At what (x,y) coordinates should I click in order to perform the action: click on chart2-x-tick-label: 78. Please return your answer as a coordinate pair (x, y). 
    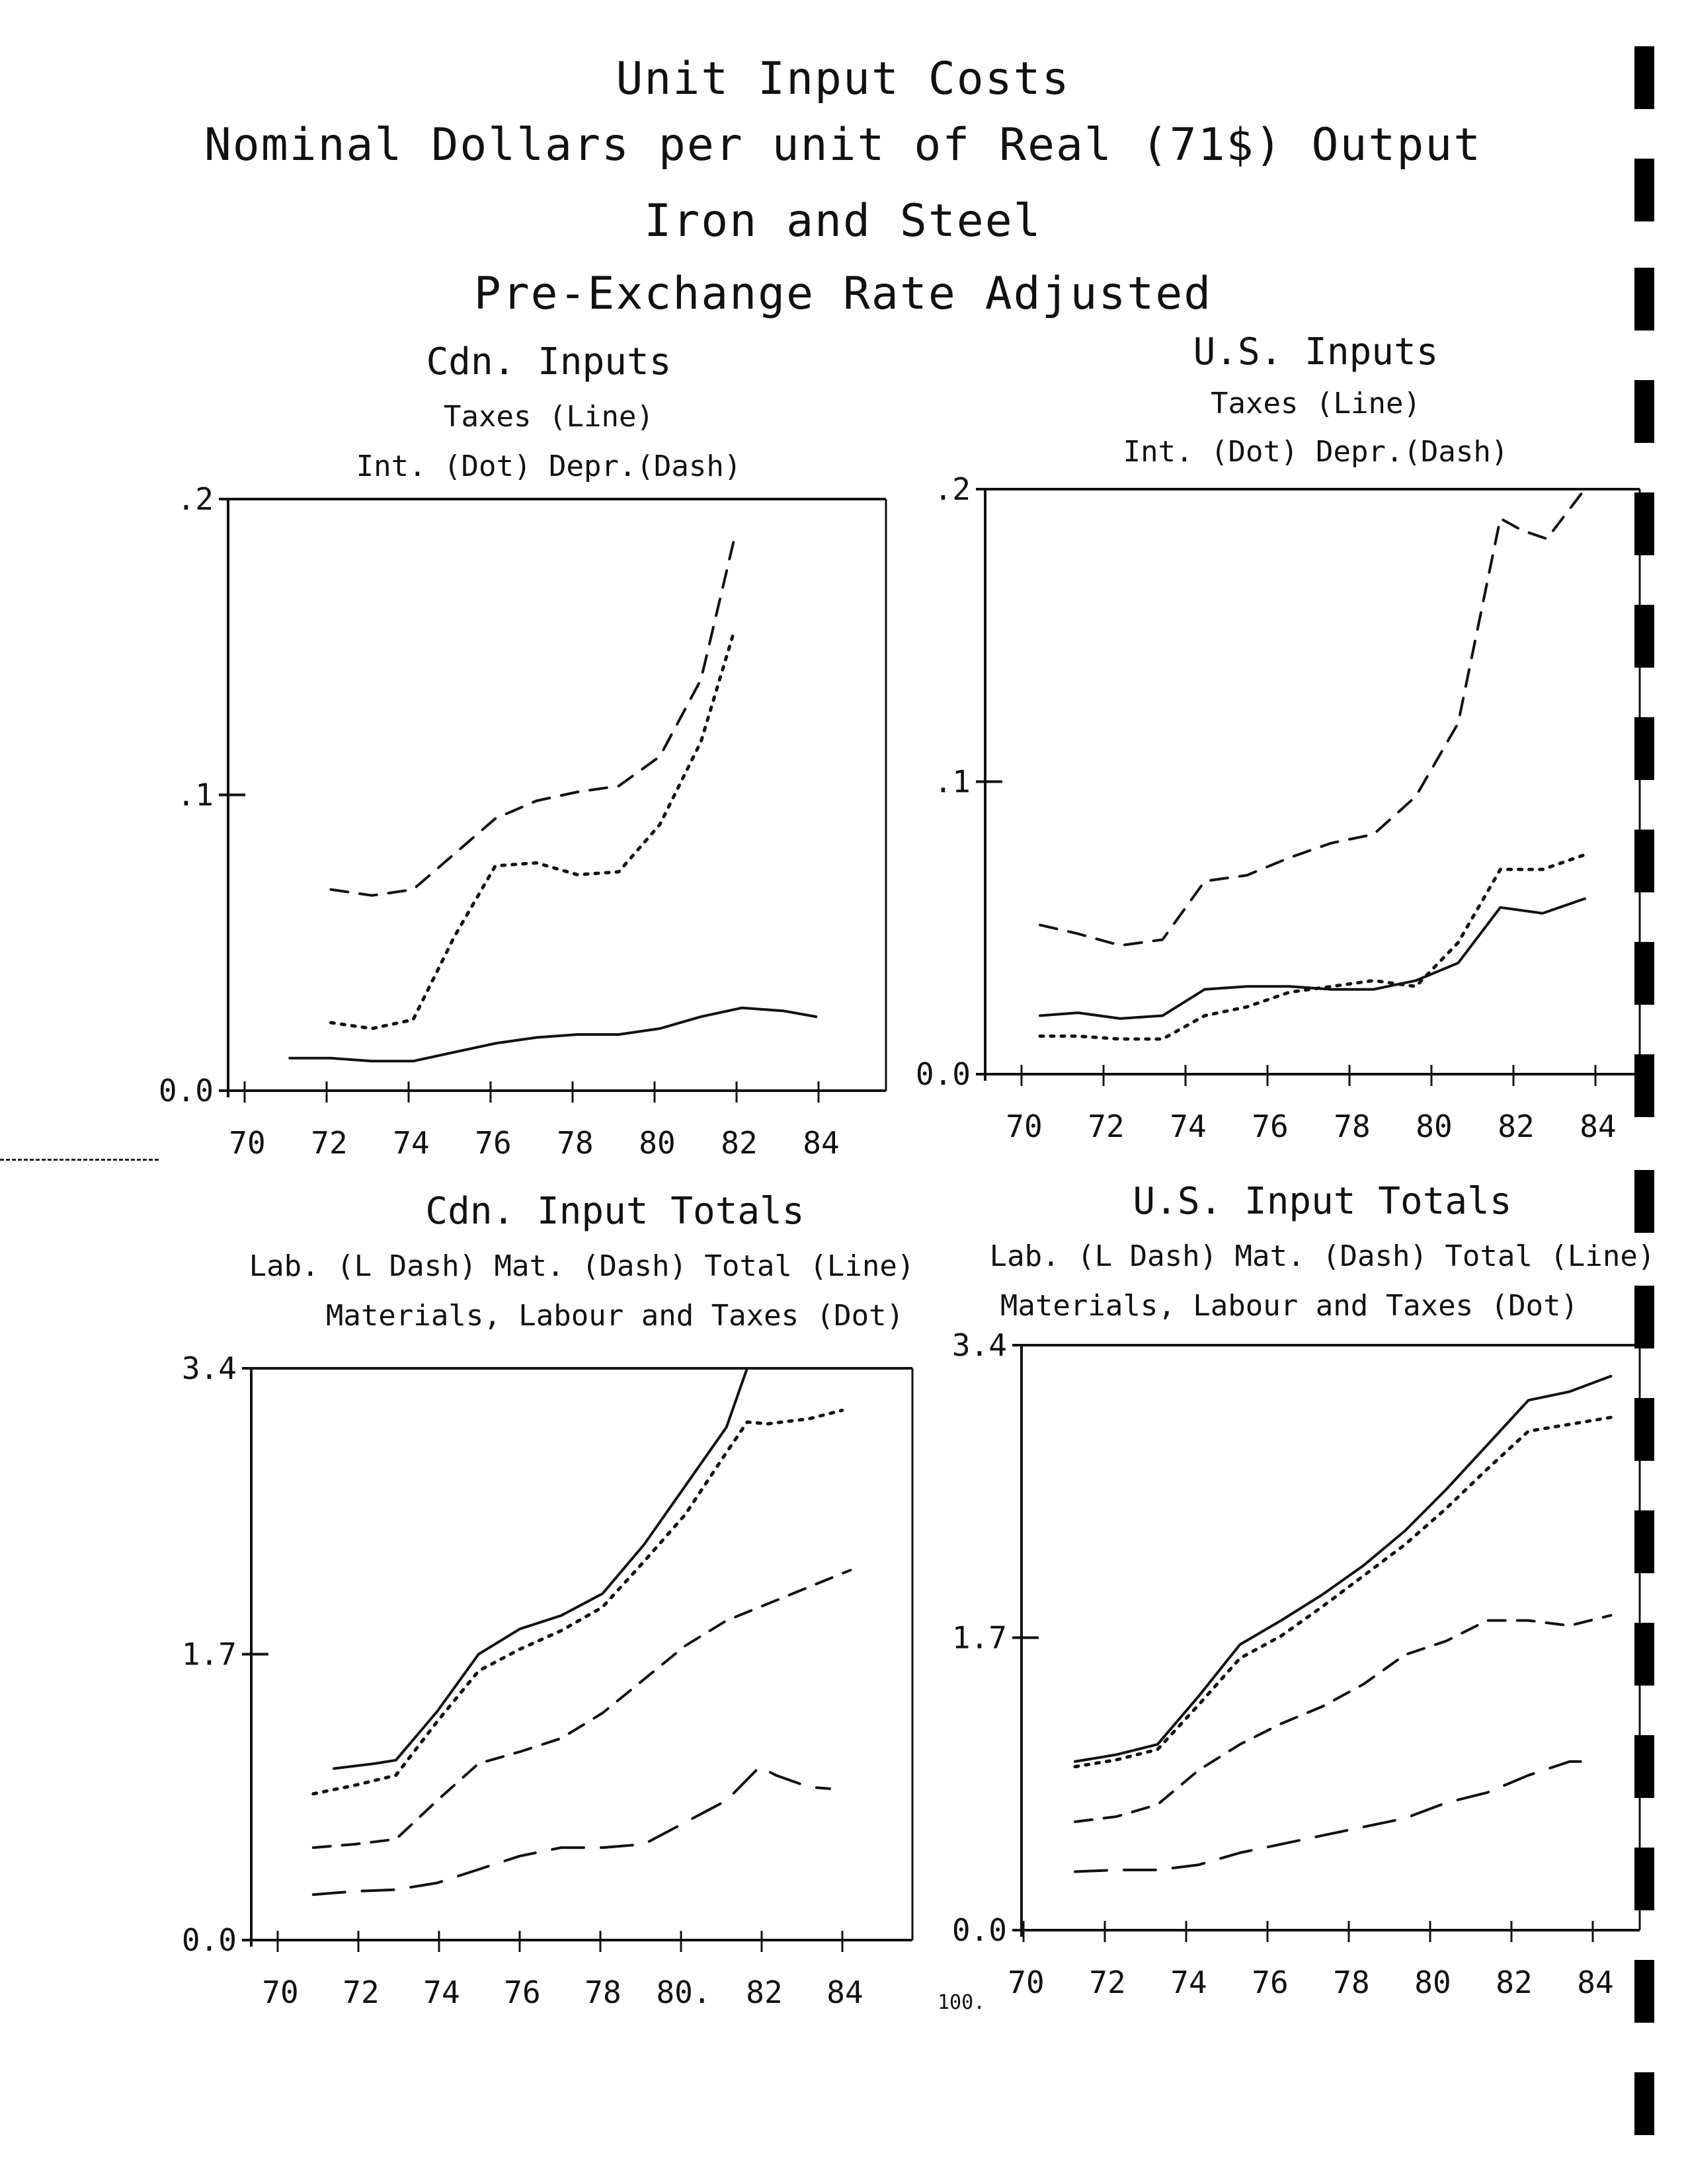
    Looking at the image, I should click on (1352, 1126).